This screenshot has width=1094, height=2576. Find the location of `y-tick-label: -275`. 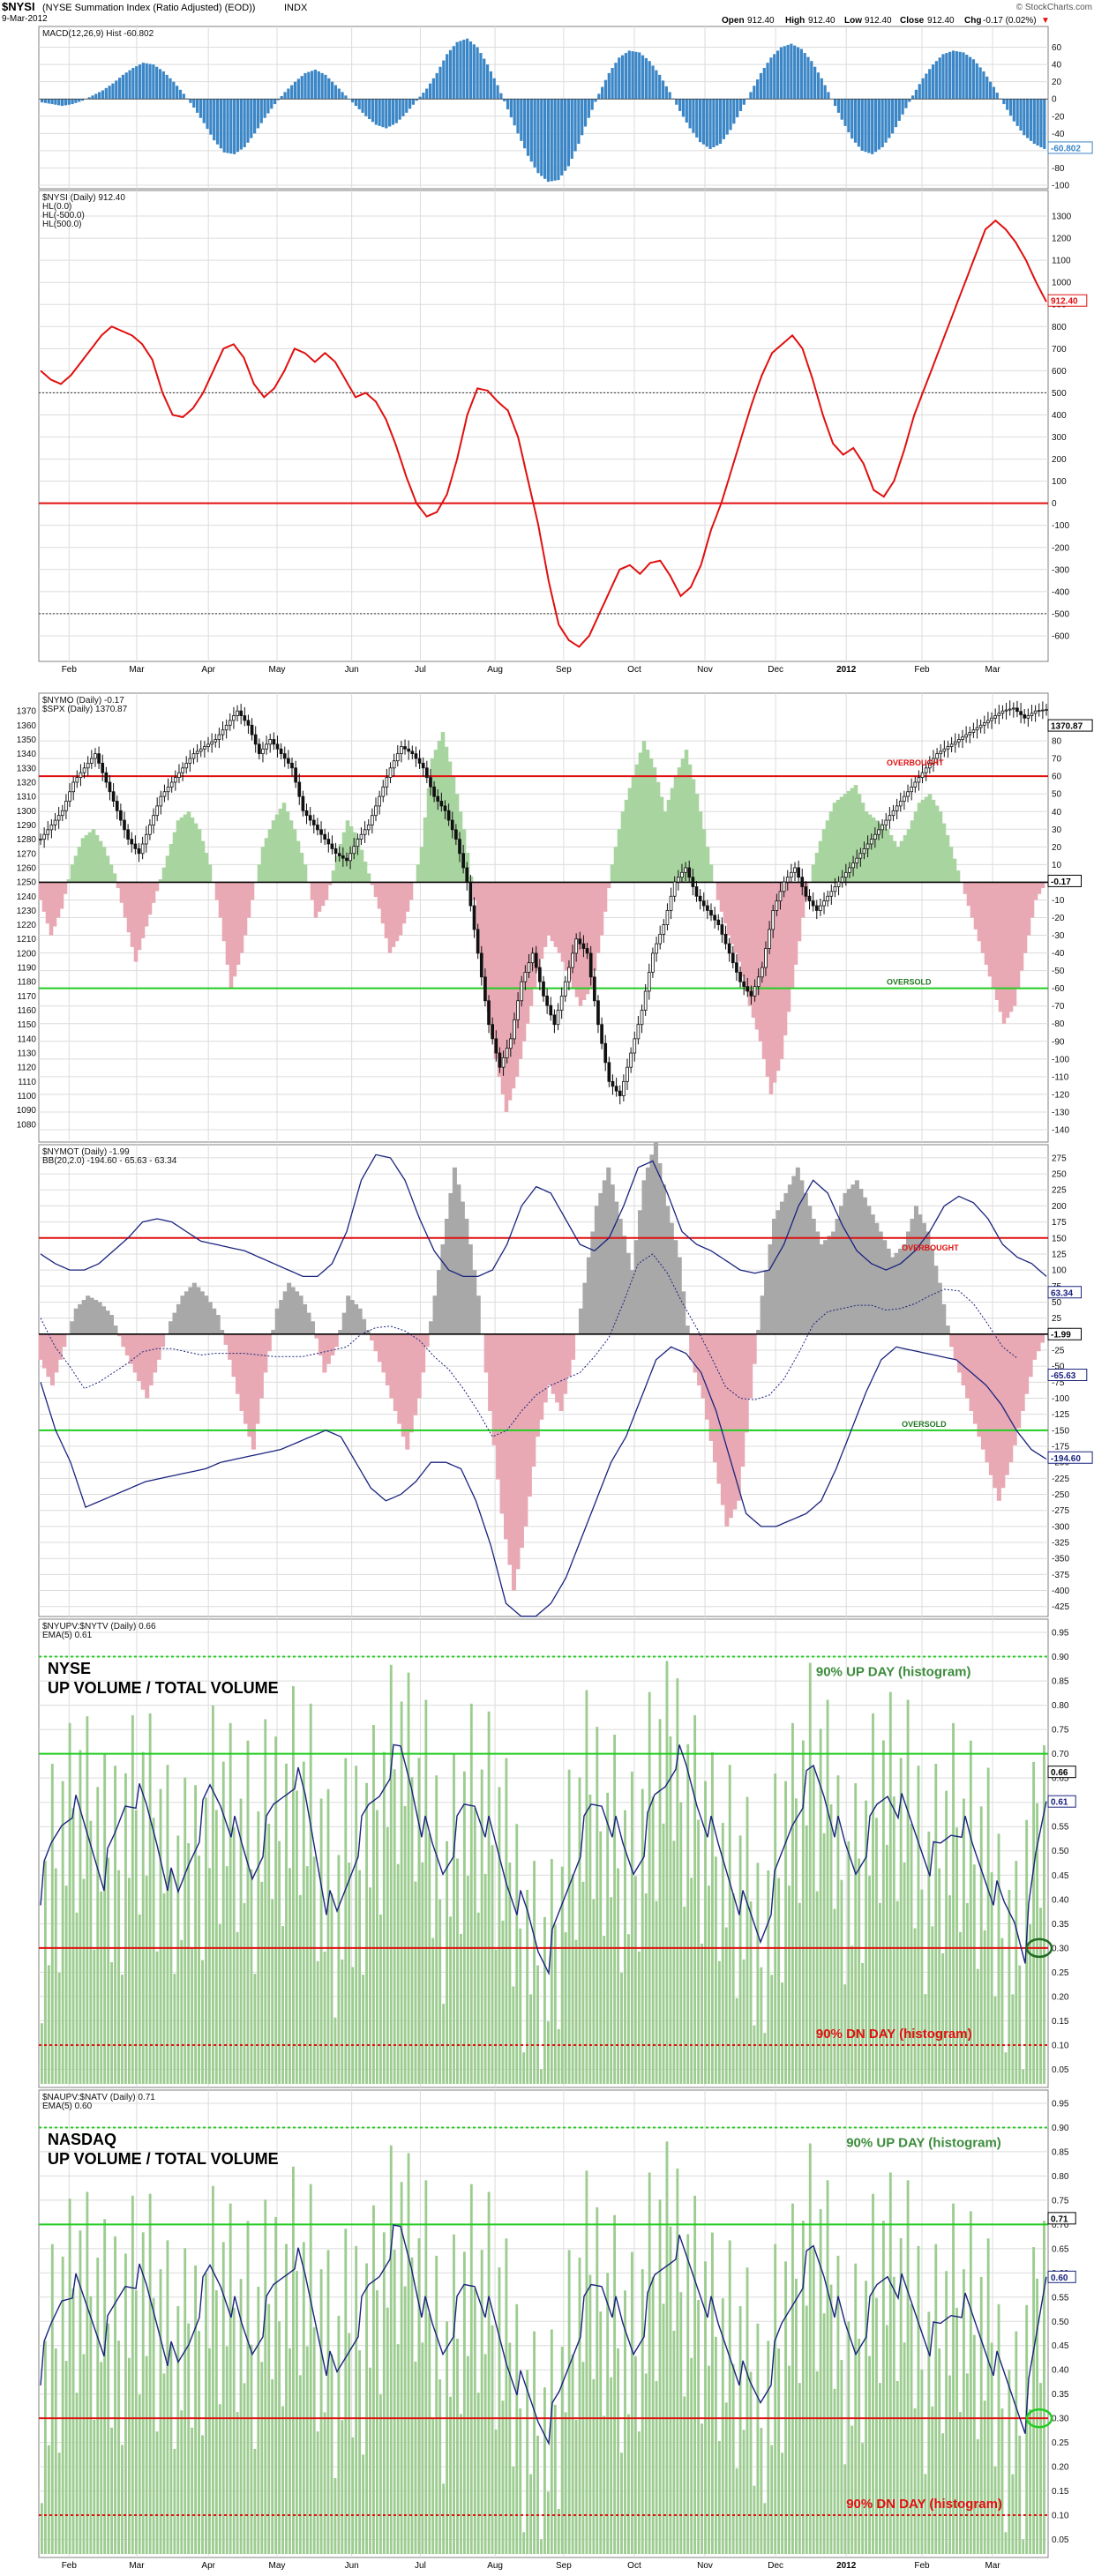

y-tick-label: -275 is located at coordinates (1060, 1511).